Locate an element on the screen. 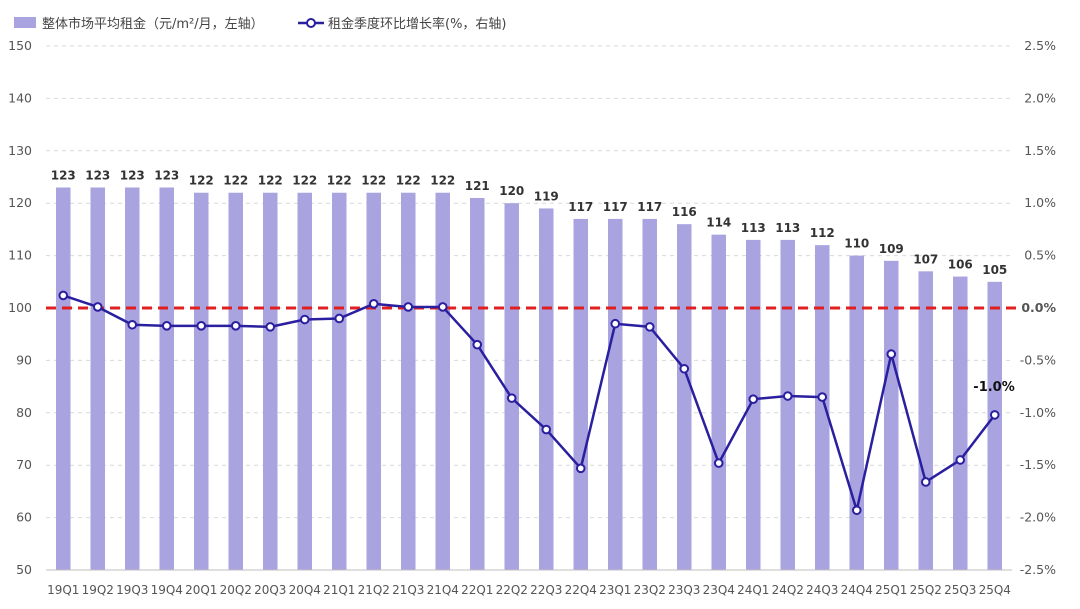 The width and height of the screenshot is (1080, 609). line-point-20Q4 is located at coordinates (304, 319).